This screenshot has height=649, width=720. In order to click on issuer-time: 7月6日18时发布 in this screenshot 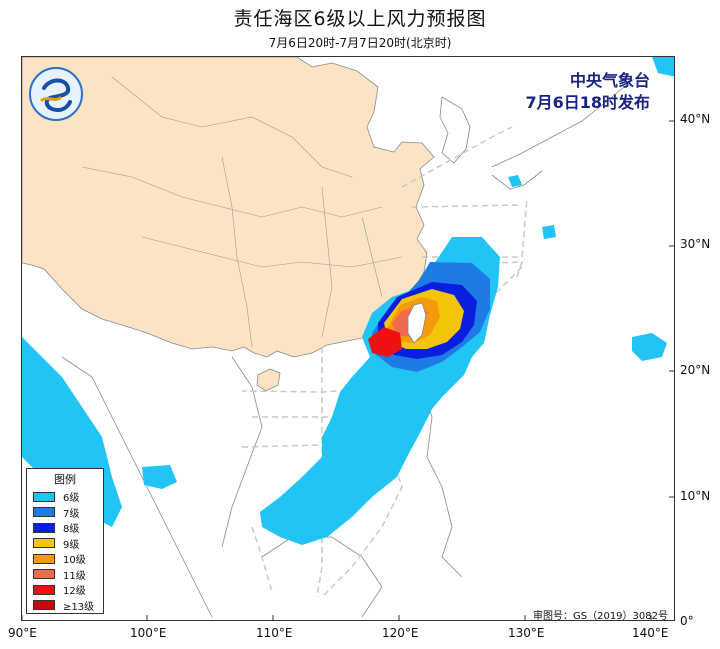, I will do `click(587, 102)`.